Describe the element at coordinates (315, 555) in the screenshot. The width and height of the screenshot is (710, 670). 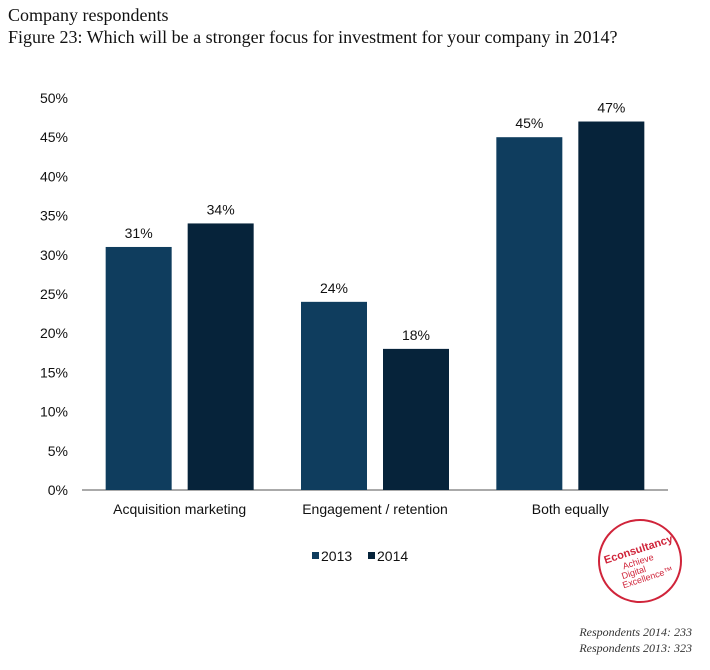
I see `legend-swatch-2013` at that location.